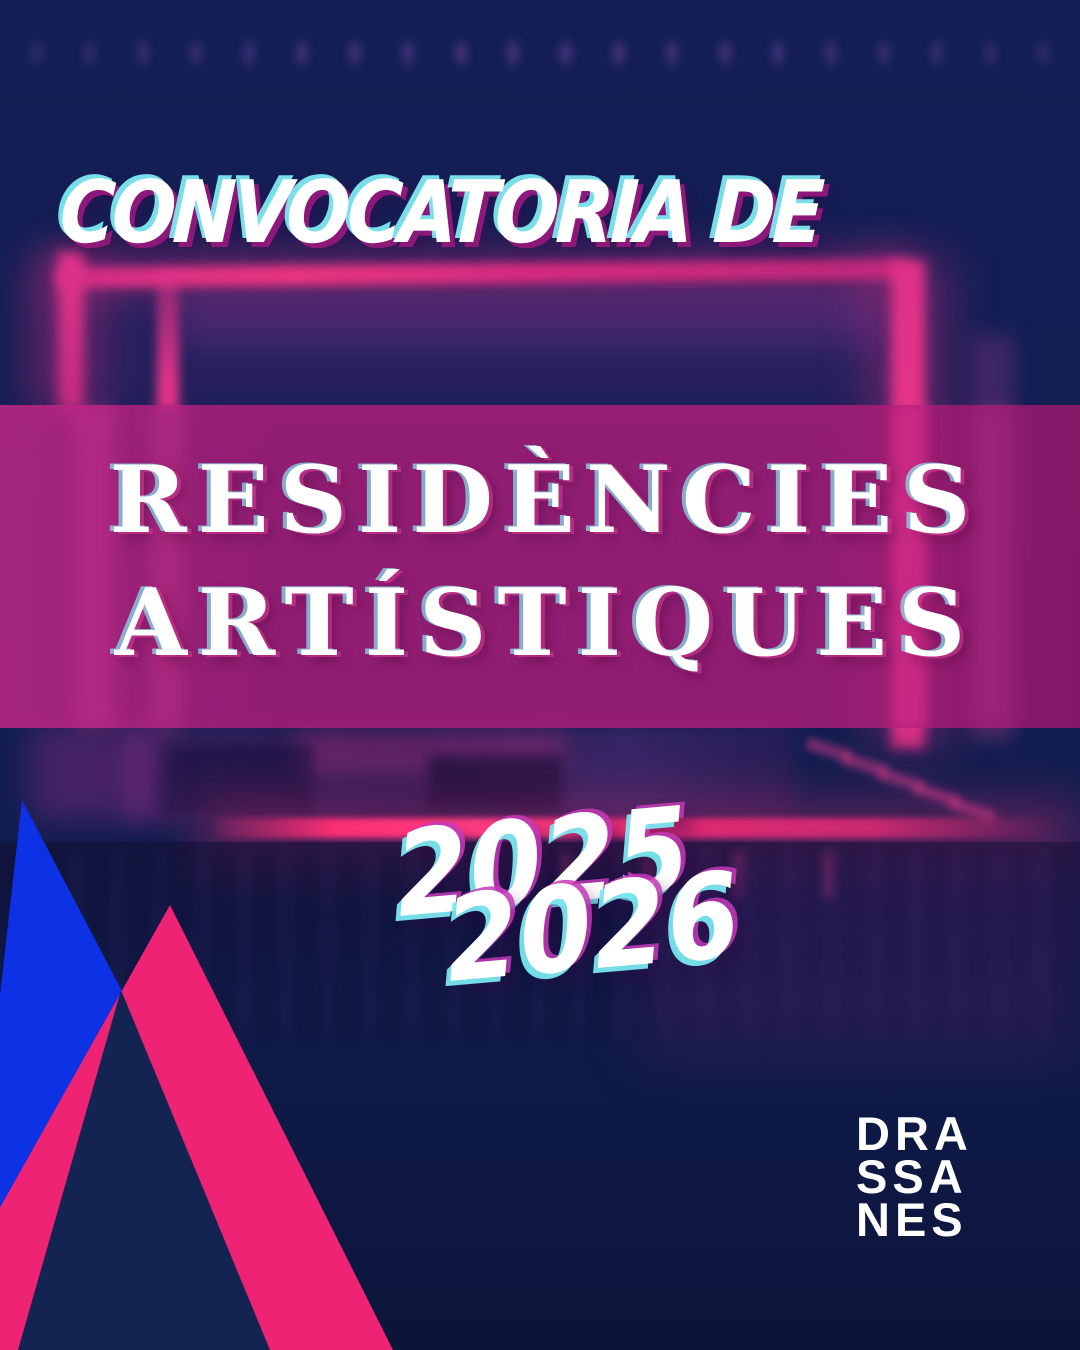 Image resolution: width=1080 pixels, height=1350 pixels. Describe the element at coordinates (71, 331) in the screenshot. I see `left-pillar-light` at that location.